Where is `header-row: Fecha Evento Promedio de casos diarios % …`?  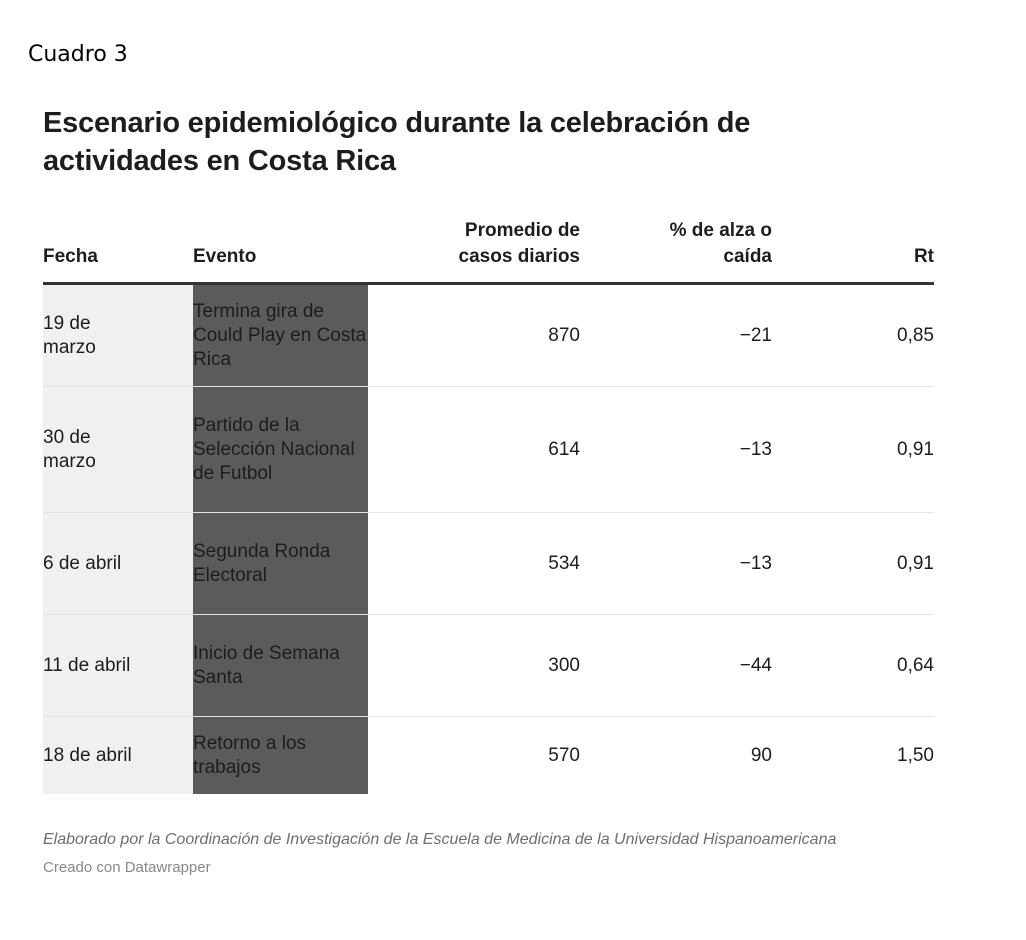 header-row: Fecha Evento Promedio de casos diarios % … is located at coordinates (488, 251).